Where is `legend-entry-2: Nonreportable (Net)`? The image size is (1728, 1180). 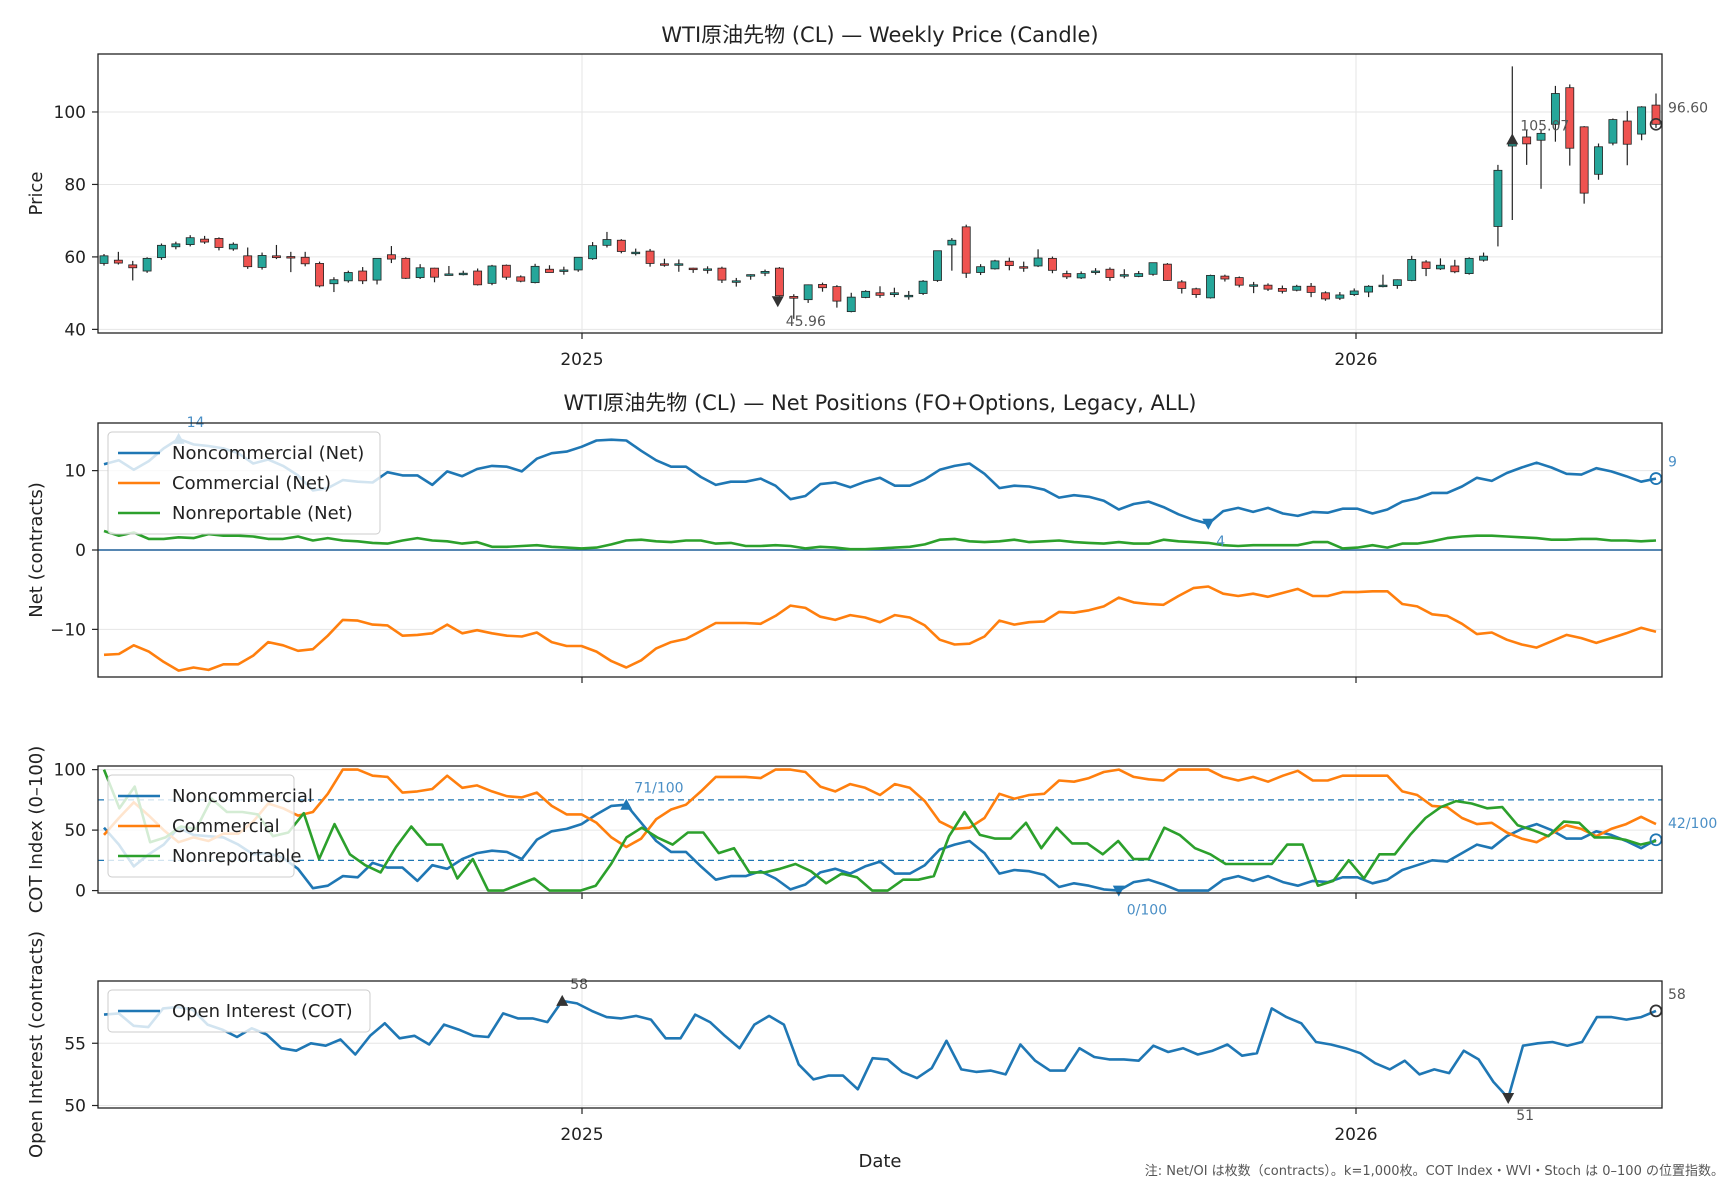 legend-entry-2: Nonreportable (Net) is located at coordinates (262, 513).